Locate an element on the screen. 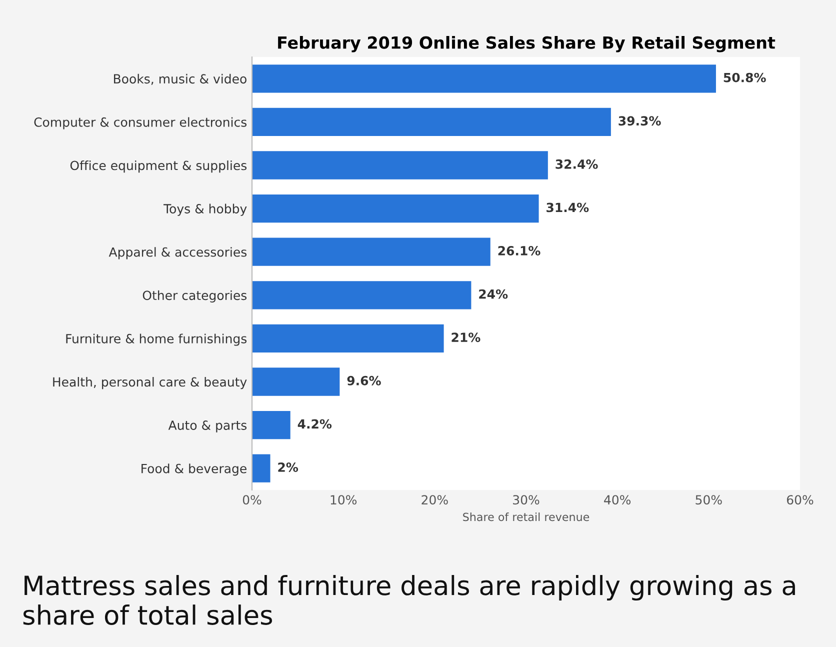 This screenshot has width=836, height=647. x-tick-label: 0% is located at coordinates (252, 500).